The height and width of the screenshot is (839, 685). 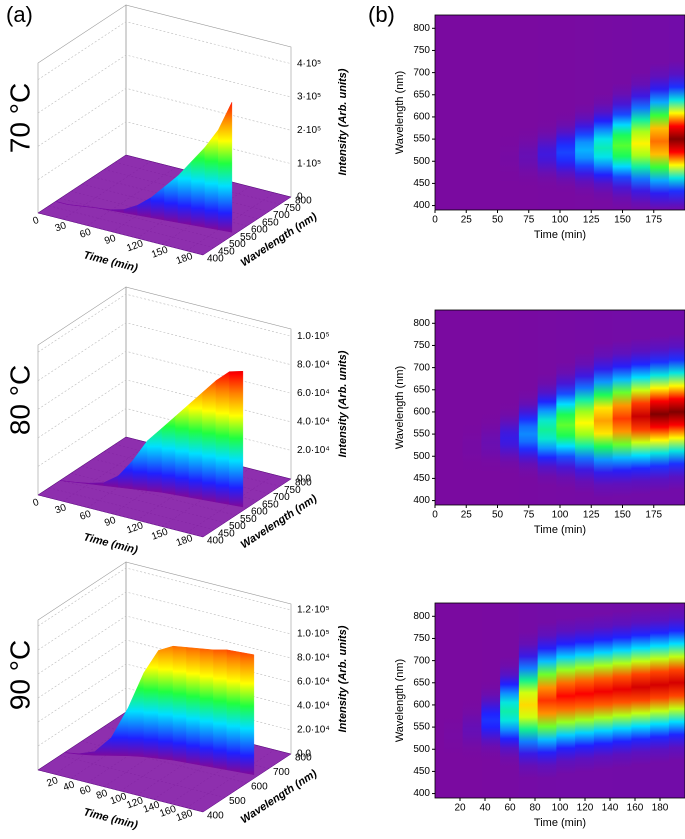 What do you see at coordinates (313, 364) in the screenshot?
I see `z-tick-label: 8.0·10⁴` at bounding box center [313, 364].